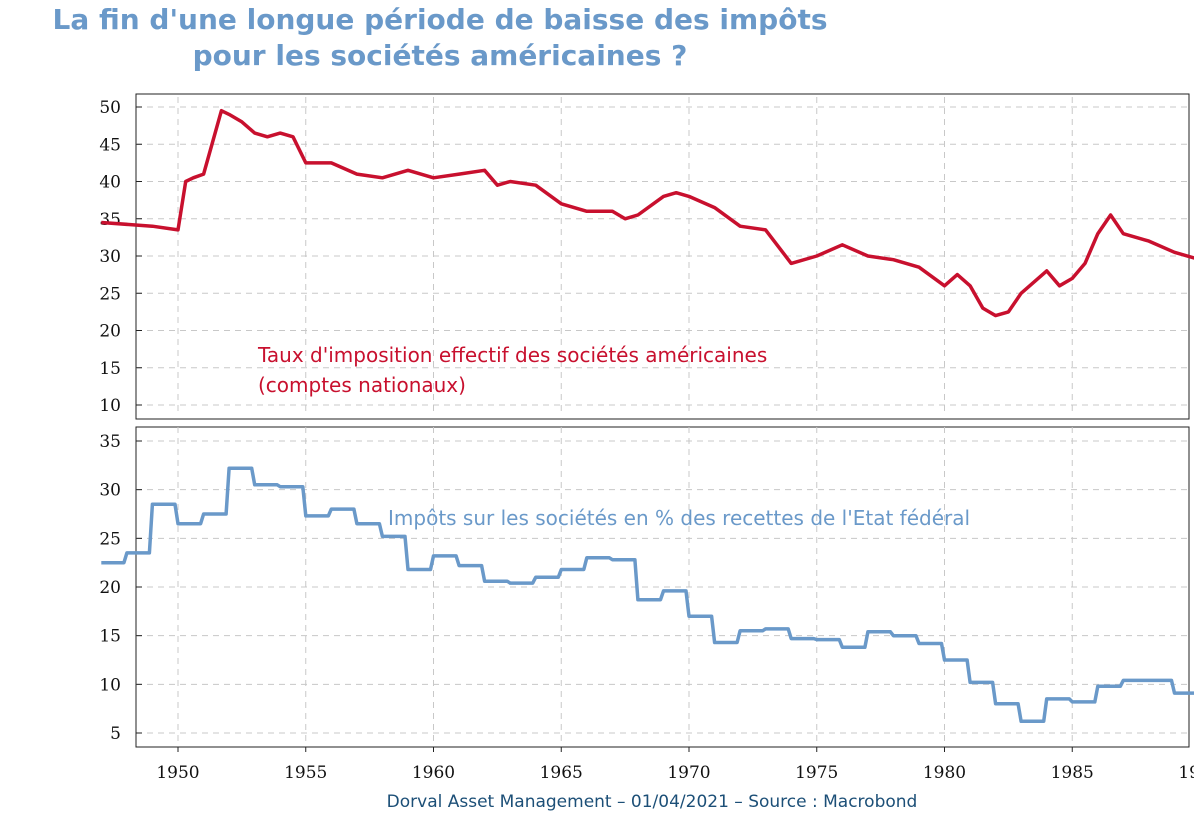  Describe the element at coordinates (110, 294) in the screenshot. I see `top-y-tick-label: 25` at that location.